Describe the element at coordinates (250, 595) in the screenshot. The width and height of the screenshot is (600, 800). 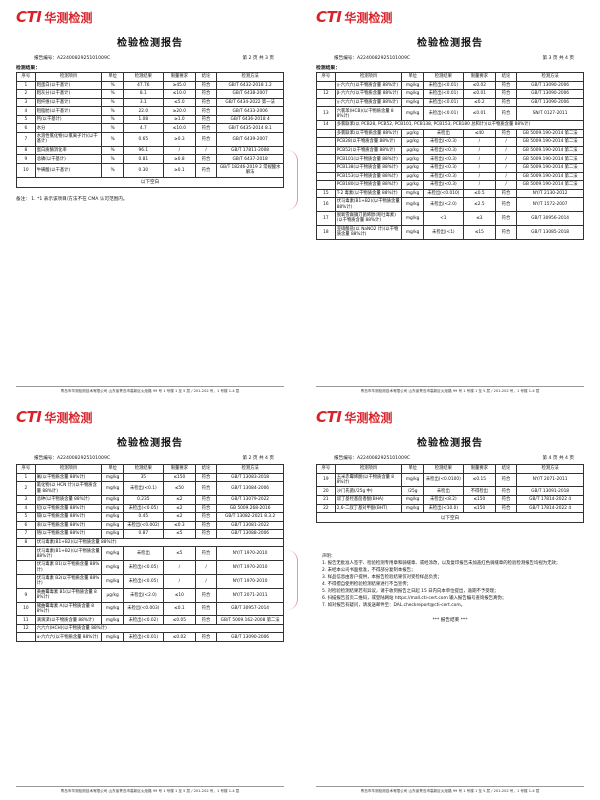
I see `method-cell: NY/T 2071-2011` at that location.